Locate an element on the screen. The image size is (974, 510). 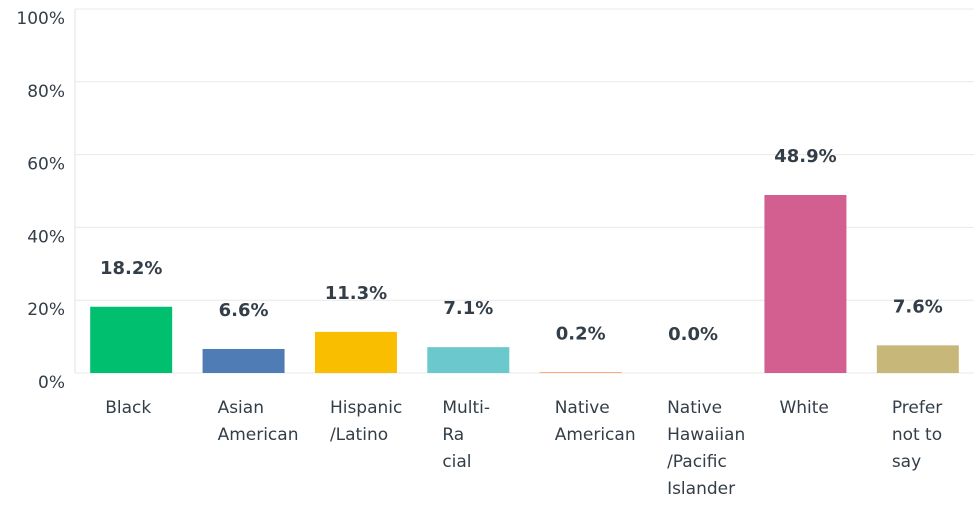
value-label: 11.3% is located at coordinates (356, 293).